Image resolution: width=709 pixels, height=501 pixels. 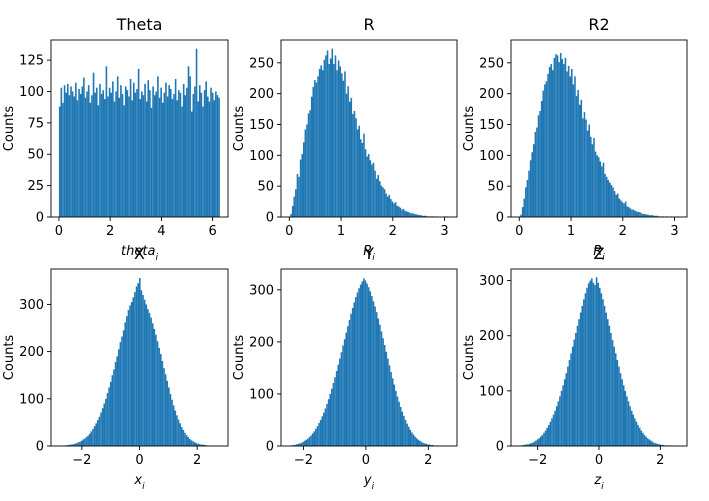 What do you see at coordinates (261, 94) in the screenshot?
I see `y-tick-label: 200` at bounding box center [261, 94].